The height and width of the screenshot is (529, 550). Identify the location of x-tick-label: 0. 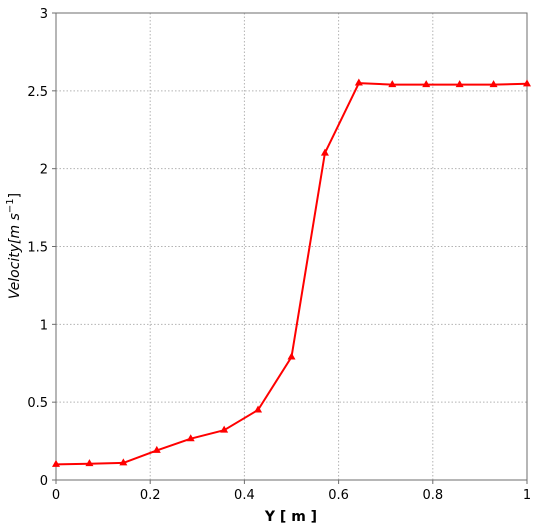
(56, 495).